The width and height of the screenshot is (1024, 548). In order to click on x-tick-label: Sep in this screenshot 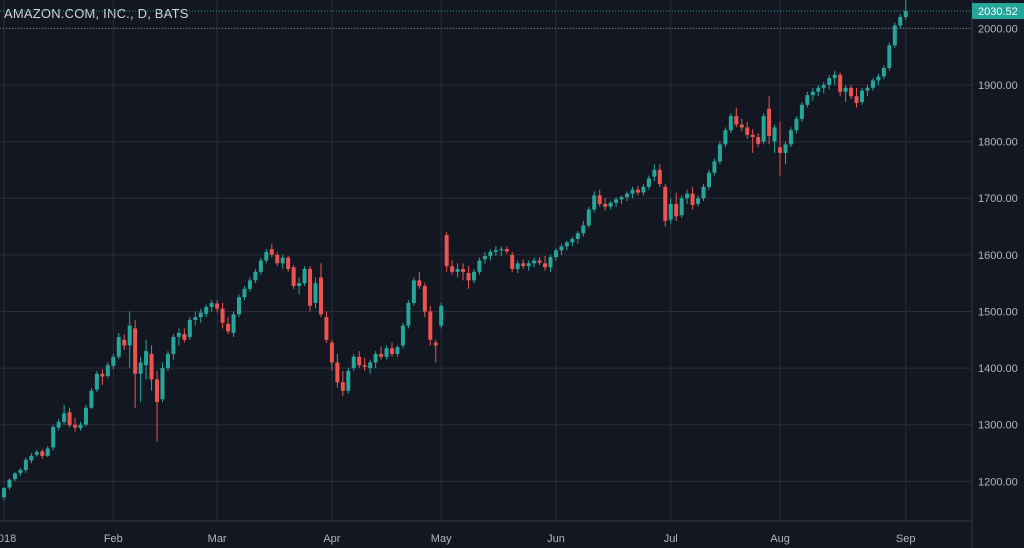, I will do `click(906, 539)`.